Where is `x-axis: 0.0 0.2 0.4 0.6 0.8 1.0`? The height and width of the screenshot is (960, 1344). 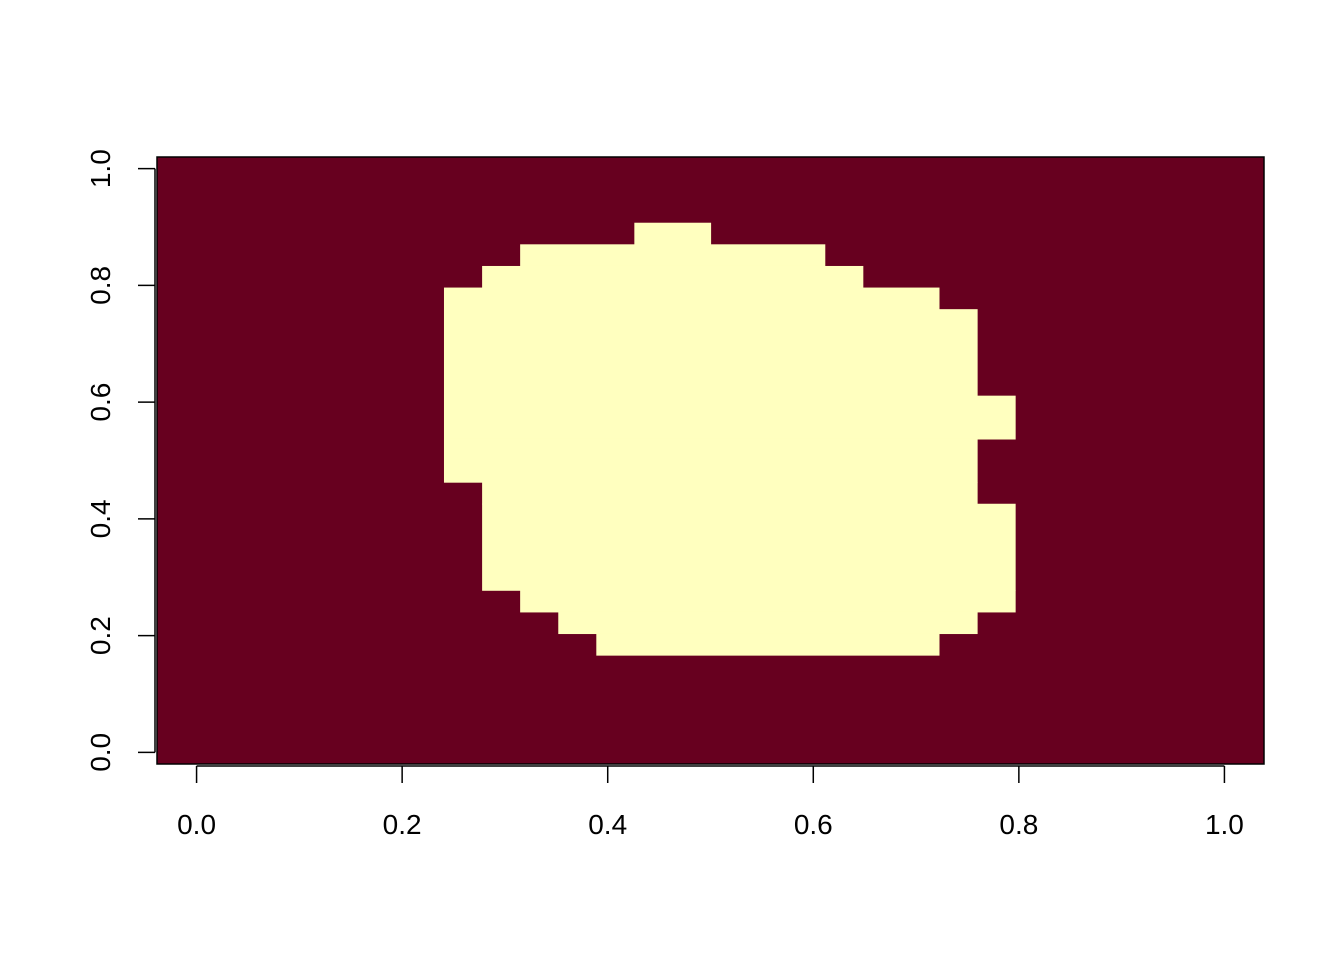 x-axis: 0.0 0.2 0.4 0.6 0.8 1.0 is located at coordinates (710, 802).